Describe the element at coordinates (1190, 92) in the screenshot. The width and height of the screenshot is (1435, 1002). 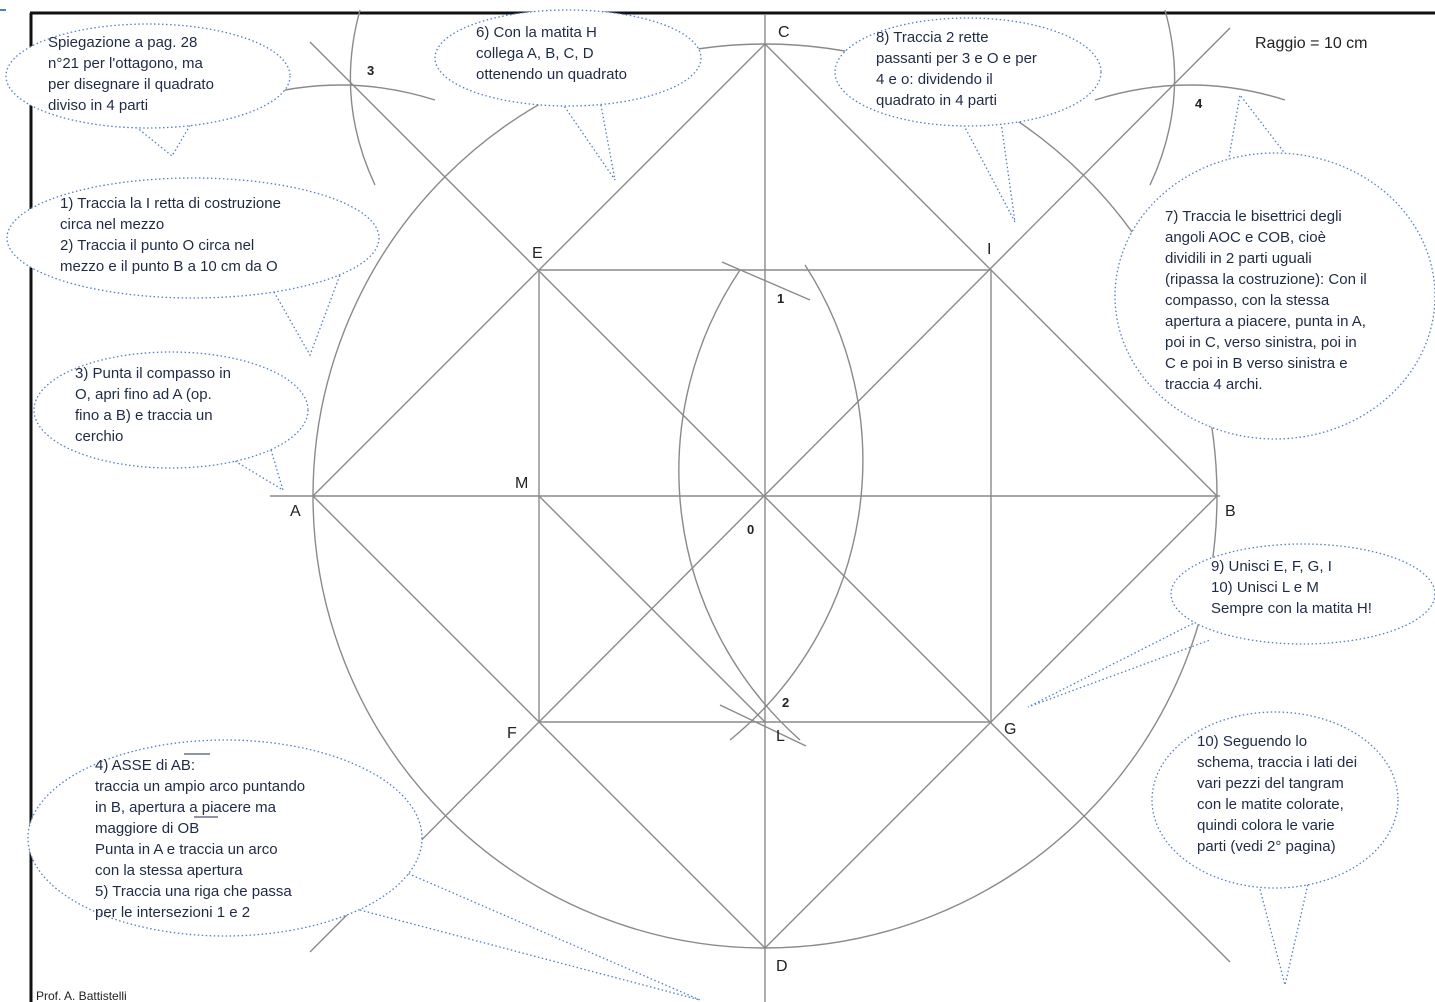
I see `arc-4-b` at that location.